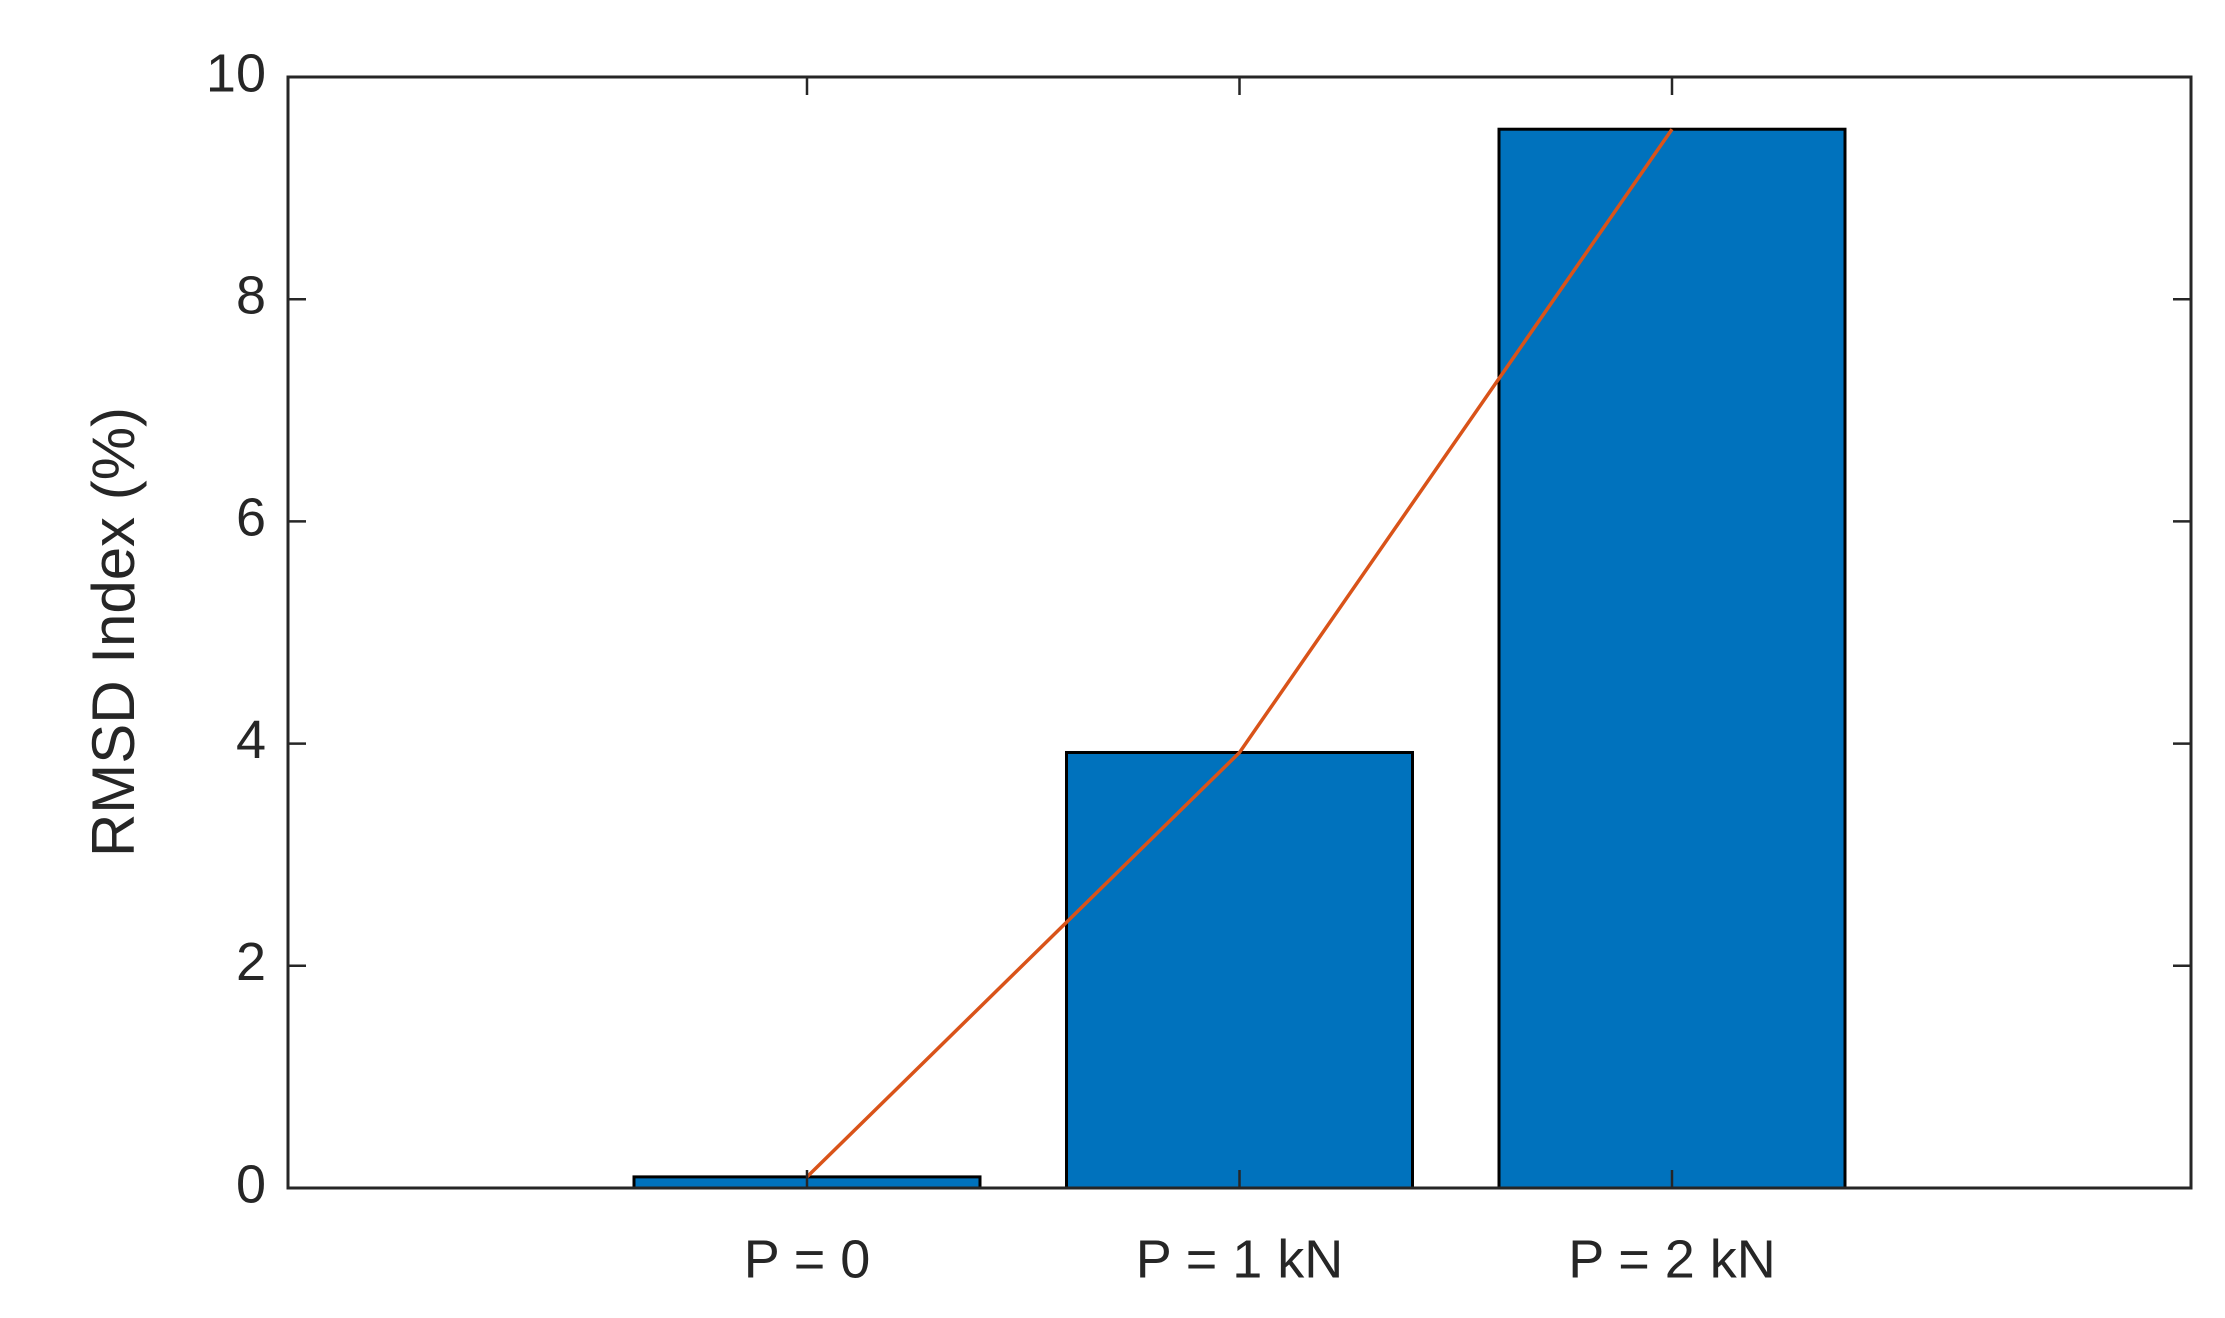  I want to click on y-axis-label: RMSD Index (%), so click(113, 632).